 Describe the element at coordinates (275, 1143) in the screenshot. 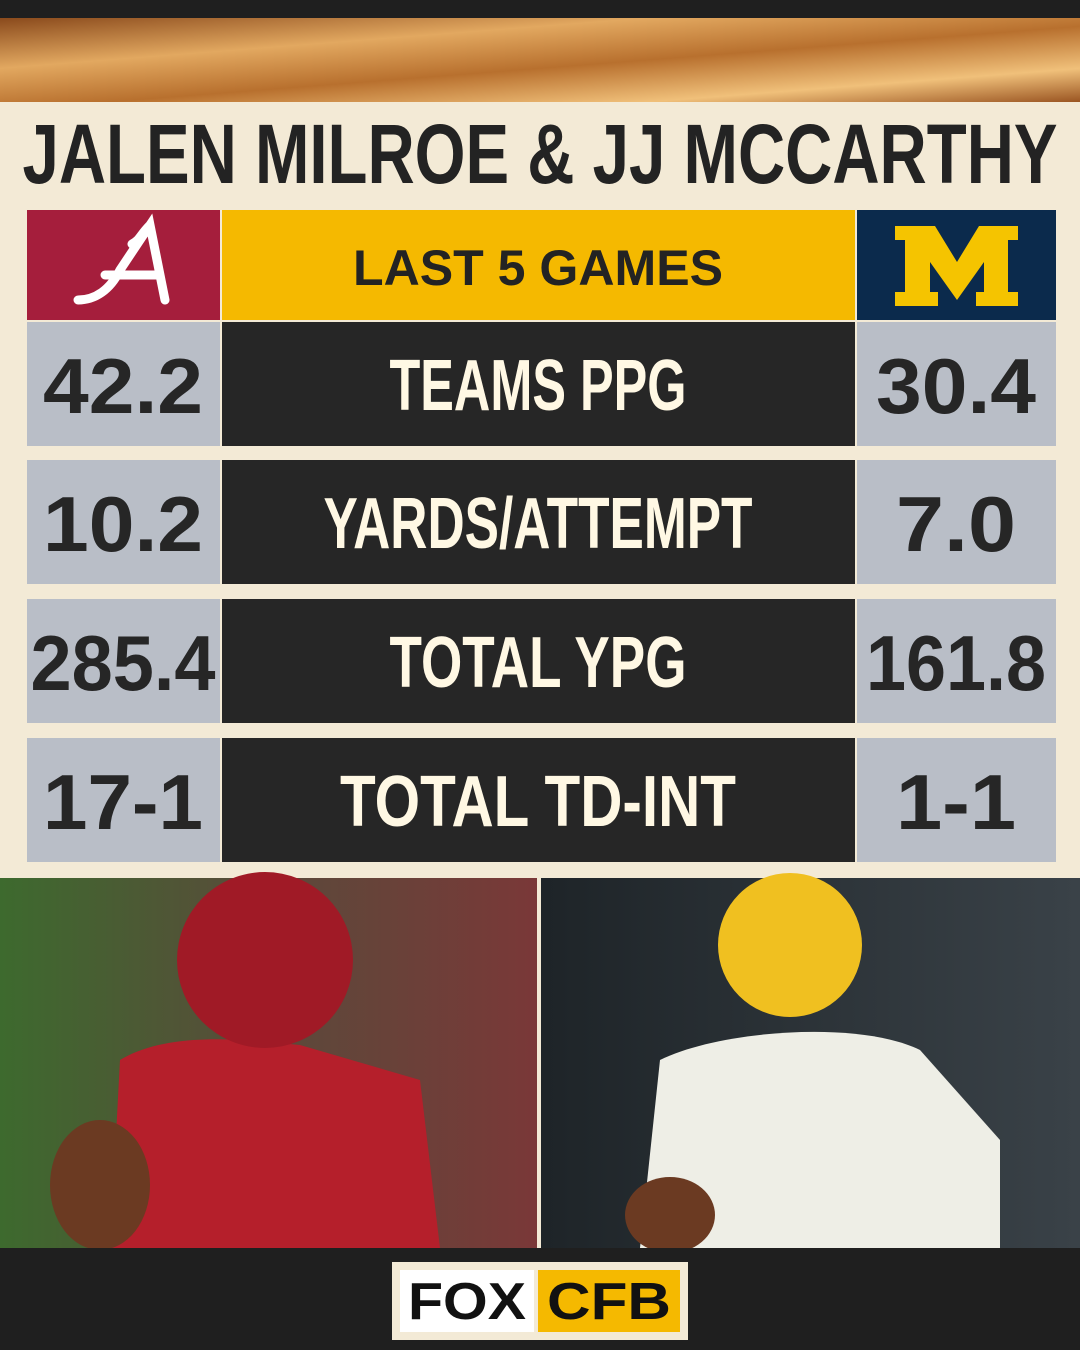

I see `jersey-red` at that location.